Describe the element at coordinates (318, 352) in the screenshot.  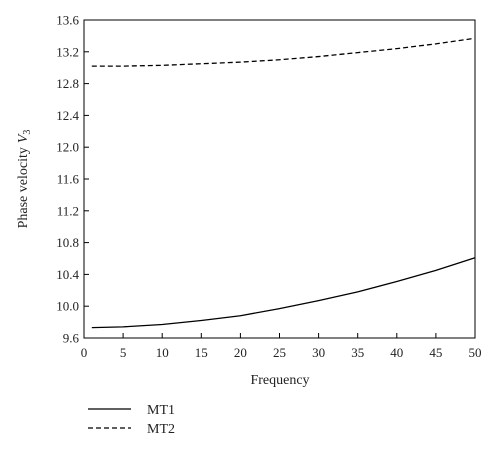
I see `x-tick-label: 30` at that location.